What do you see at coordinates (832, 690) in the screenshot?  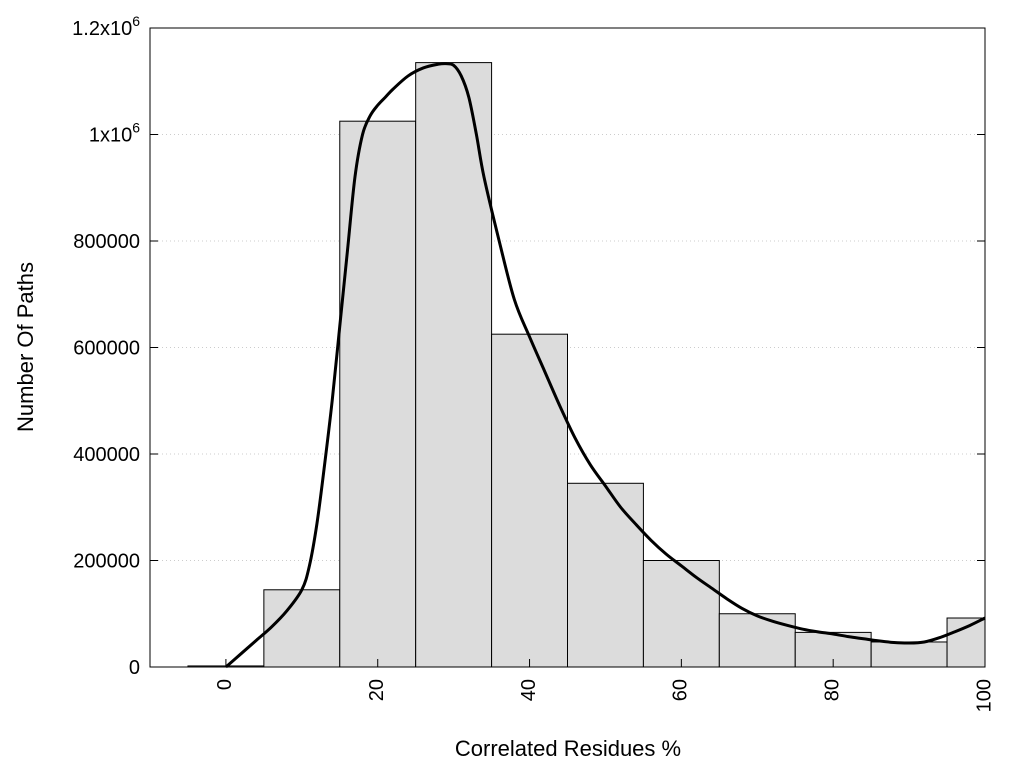 I see `x-tick-label: 80` at bounding box center [832, 690].